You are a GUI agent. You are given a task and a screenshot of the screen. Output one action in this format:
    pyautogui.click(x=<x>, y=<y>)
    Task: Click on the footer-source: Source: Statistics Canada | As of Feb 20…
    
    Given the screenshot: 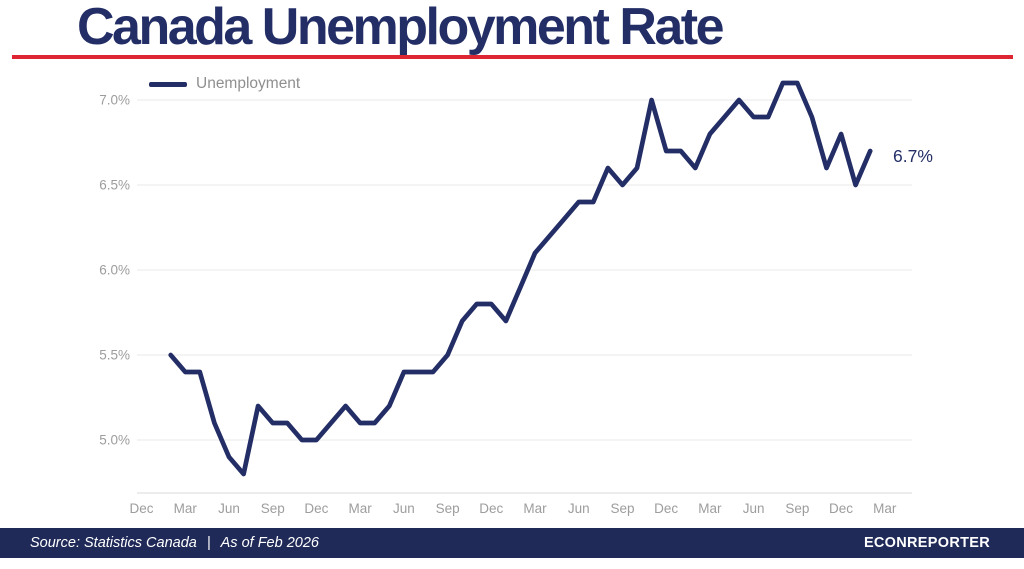 What is the action you would take?
    pyautogui.click(x=174, y=543)
    